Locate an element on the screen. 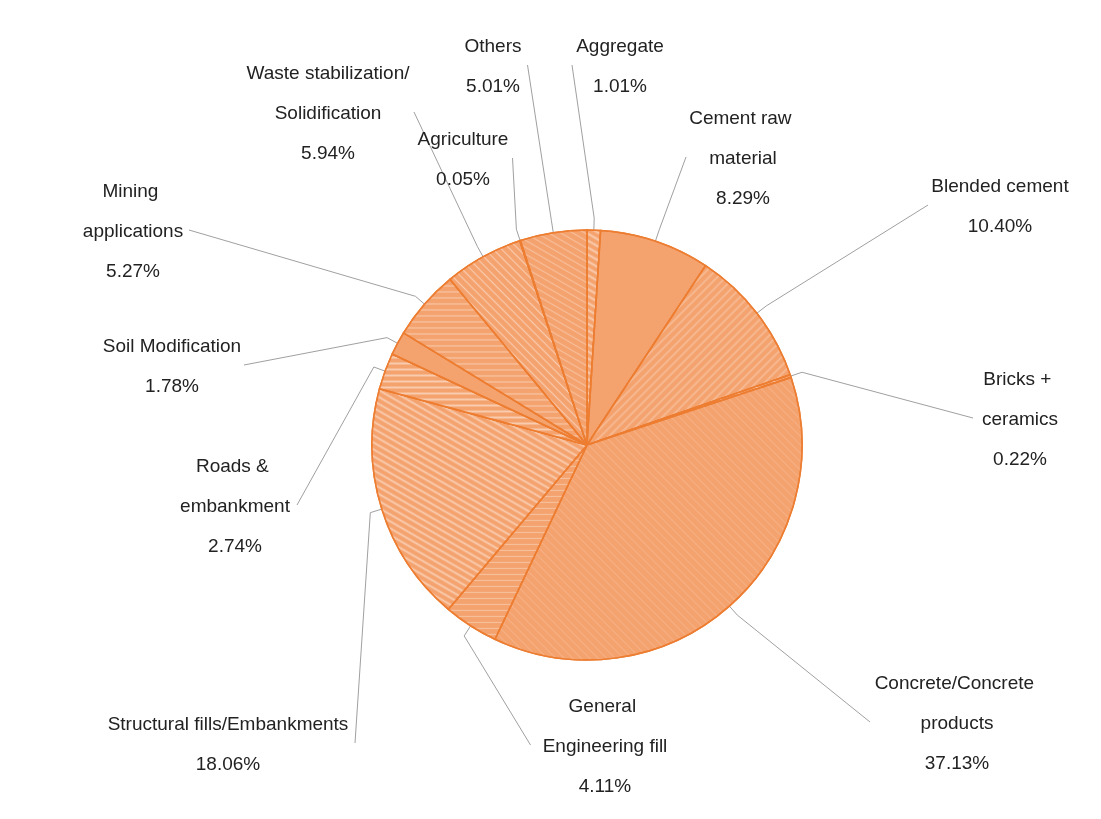 Image resolution: width=1101 pixels, height=819 pixels. slice-label: General Engineering fill is located at coordinates (605, 725).